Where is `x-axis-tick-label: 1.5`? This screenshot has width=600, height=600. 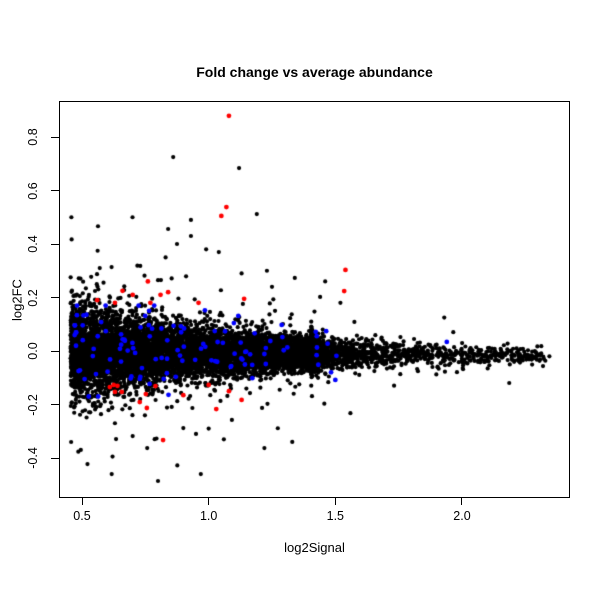 x-axis-tick-label: 1.5 is located at coordinates (335, 516).